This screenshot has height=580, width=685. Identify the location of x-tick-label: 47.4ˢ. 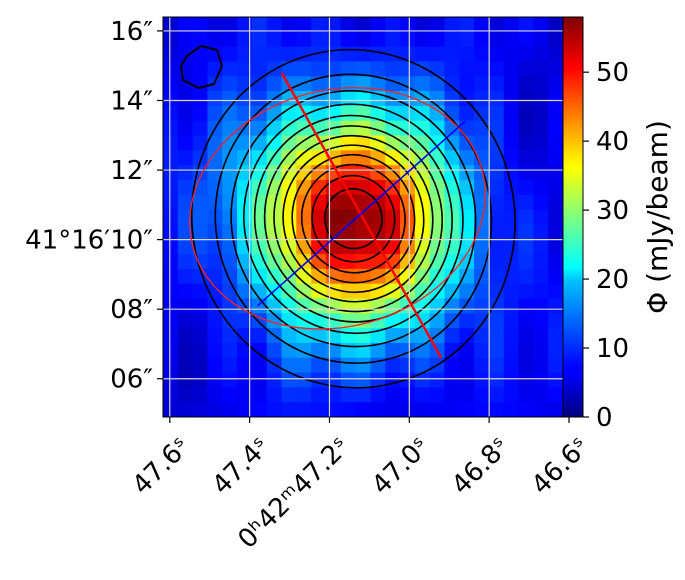
(241, 466).